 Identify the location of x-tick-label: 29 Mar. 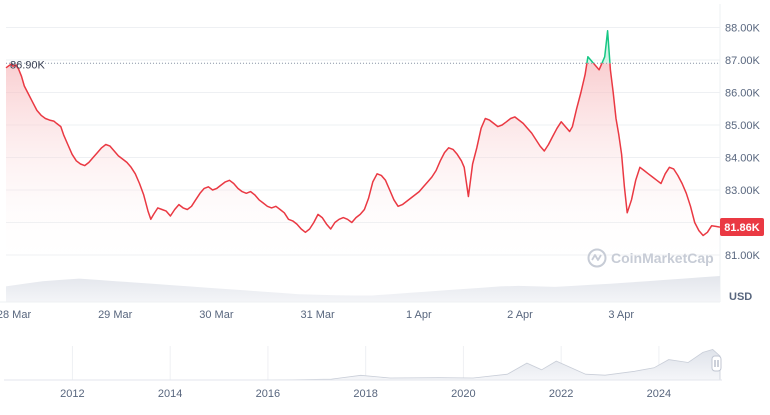
(115, 315).